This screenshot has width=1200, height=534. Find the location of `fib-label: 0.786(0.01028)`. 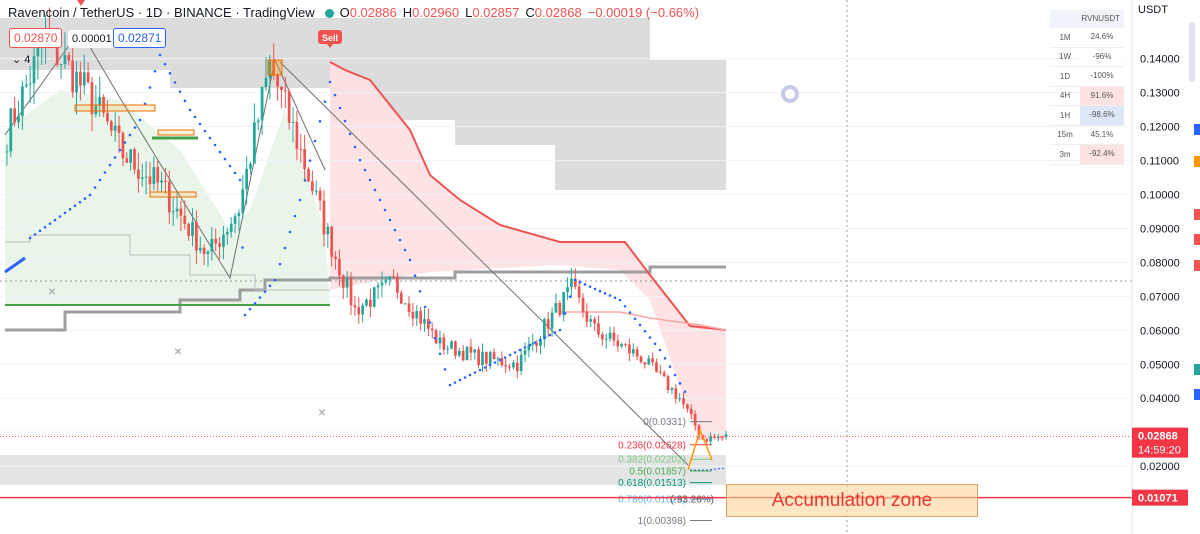

fib-label: 0.786(0.01028) is located at coordinates (652, 500).